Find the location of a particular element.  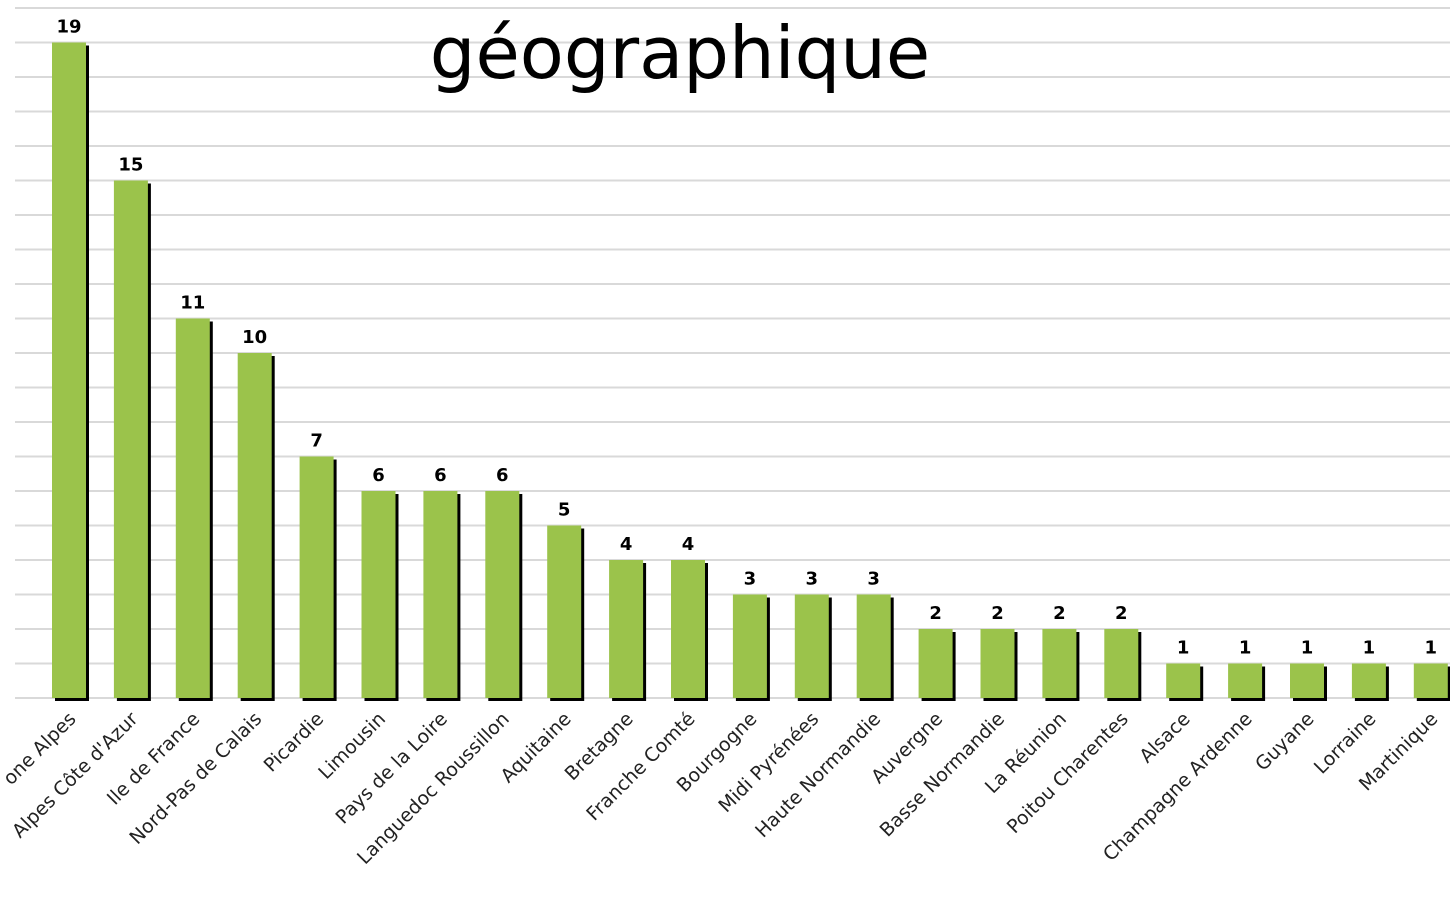

value-label: 5 is located at coordinates (564, 510).